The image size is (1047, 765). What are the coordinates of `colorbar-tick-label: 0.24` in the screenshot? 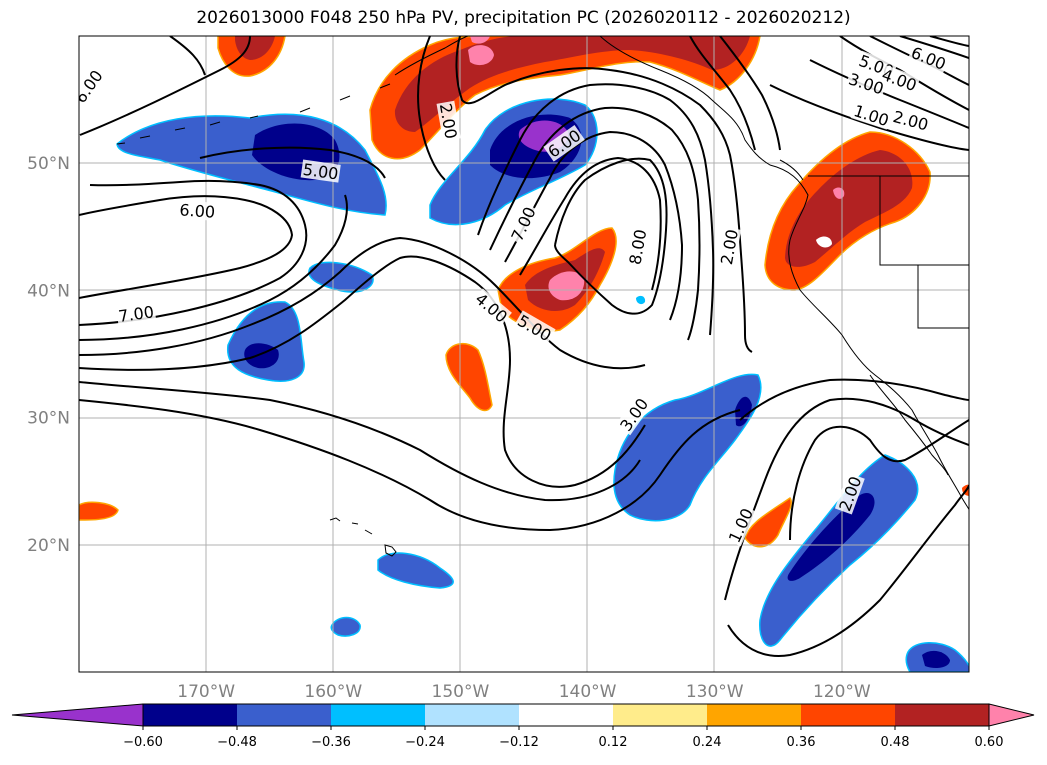 It's located at (707, 742).